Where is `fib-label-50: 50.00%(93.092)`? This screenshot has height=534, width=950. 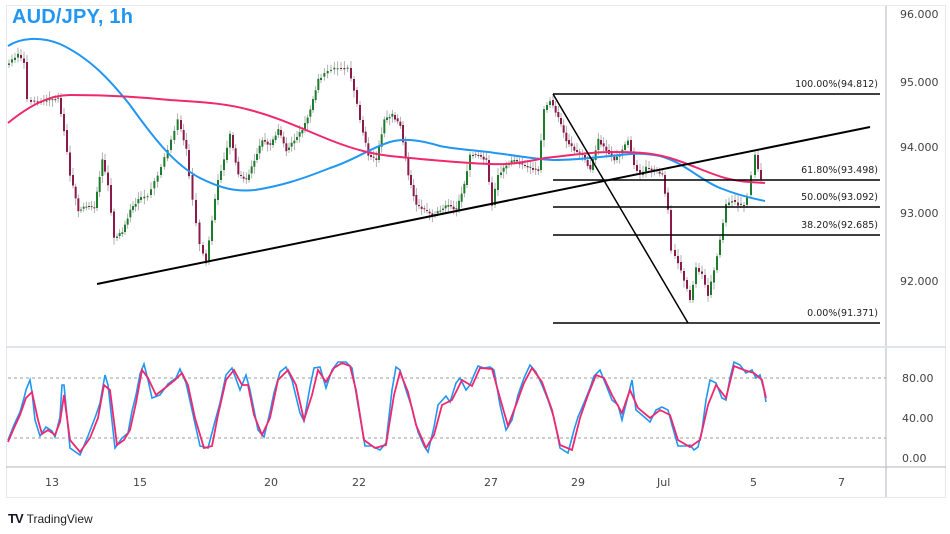
fib-label-50: 50.00%(93.092) is located at coordinates (839, 197).